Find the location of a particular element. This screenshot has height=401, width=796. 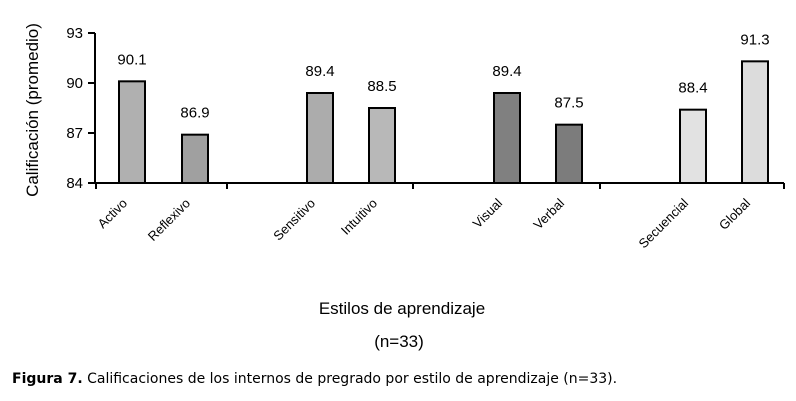

y-tick-label: 93 is located at coordinates (74, 33).